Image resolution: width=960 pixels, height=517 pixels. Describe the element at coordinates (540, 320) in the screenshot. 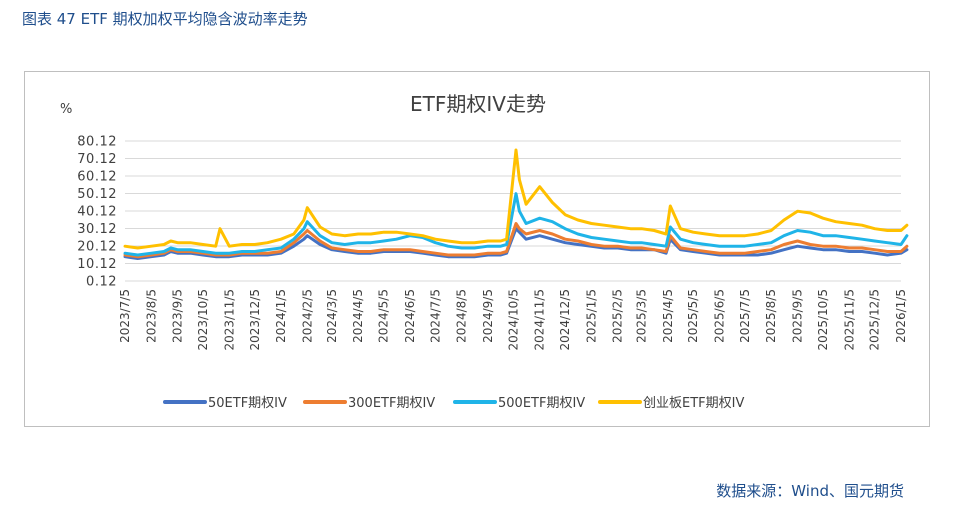

I see `x-tick-label: 2024/11/5` at that location.